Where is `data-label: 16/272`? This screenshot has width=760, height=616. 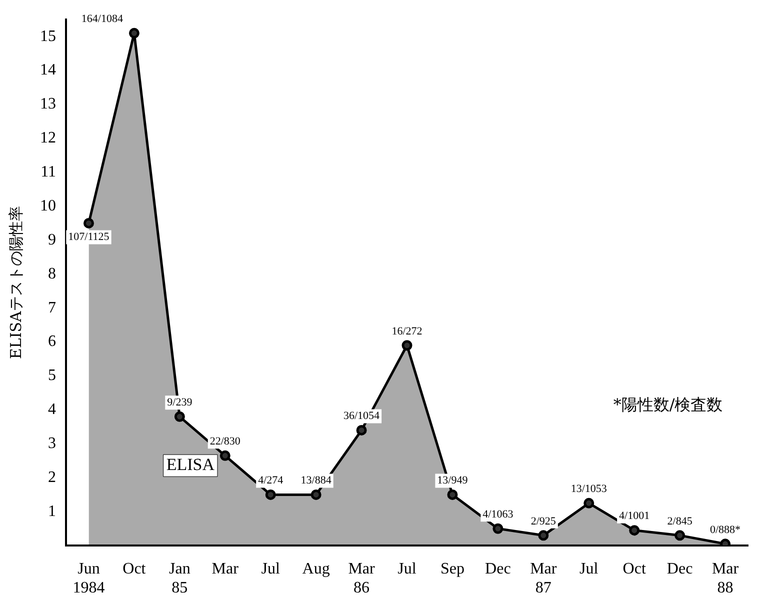
data-label: 16/272 is located at coordinates (407, 331).